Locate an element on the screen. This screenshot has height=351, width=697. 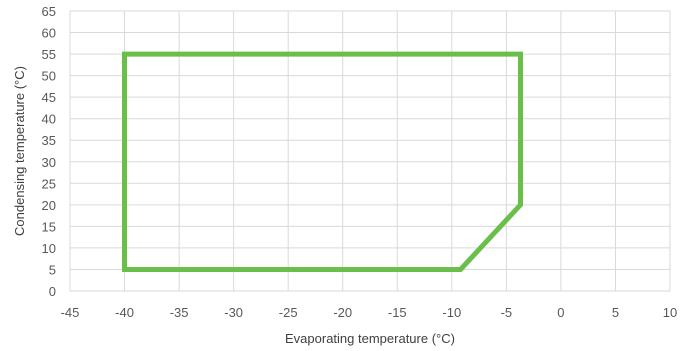
x-tick-label: -10 is located at coordinates (451, 312).